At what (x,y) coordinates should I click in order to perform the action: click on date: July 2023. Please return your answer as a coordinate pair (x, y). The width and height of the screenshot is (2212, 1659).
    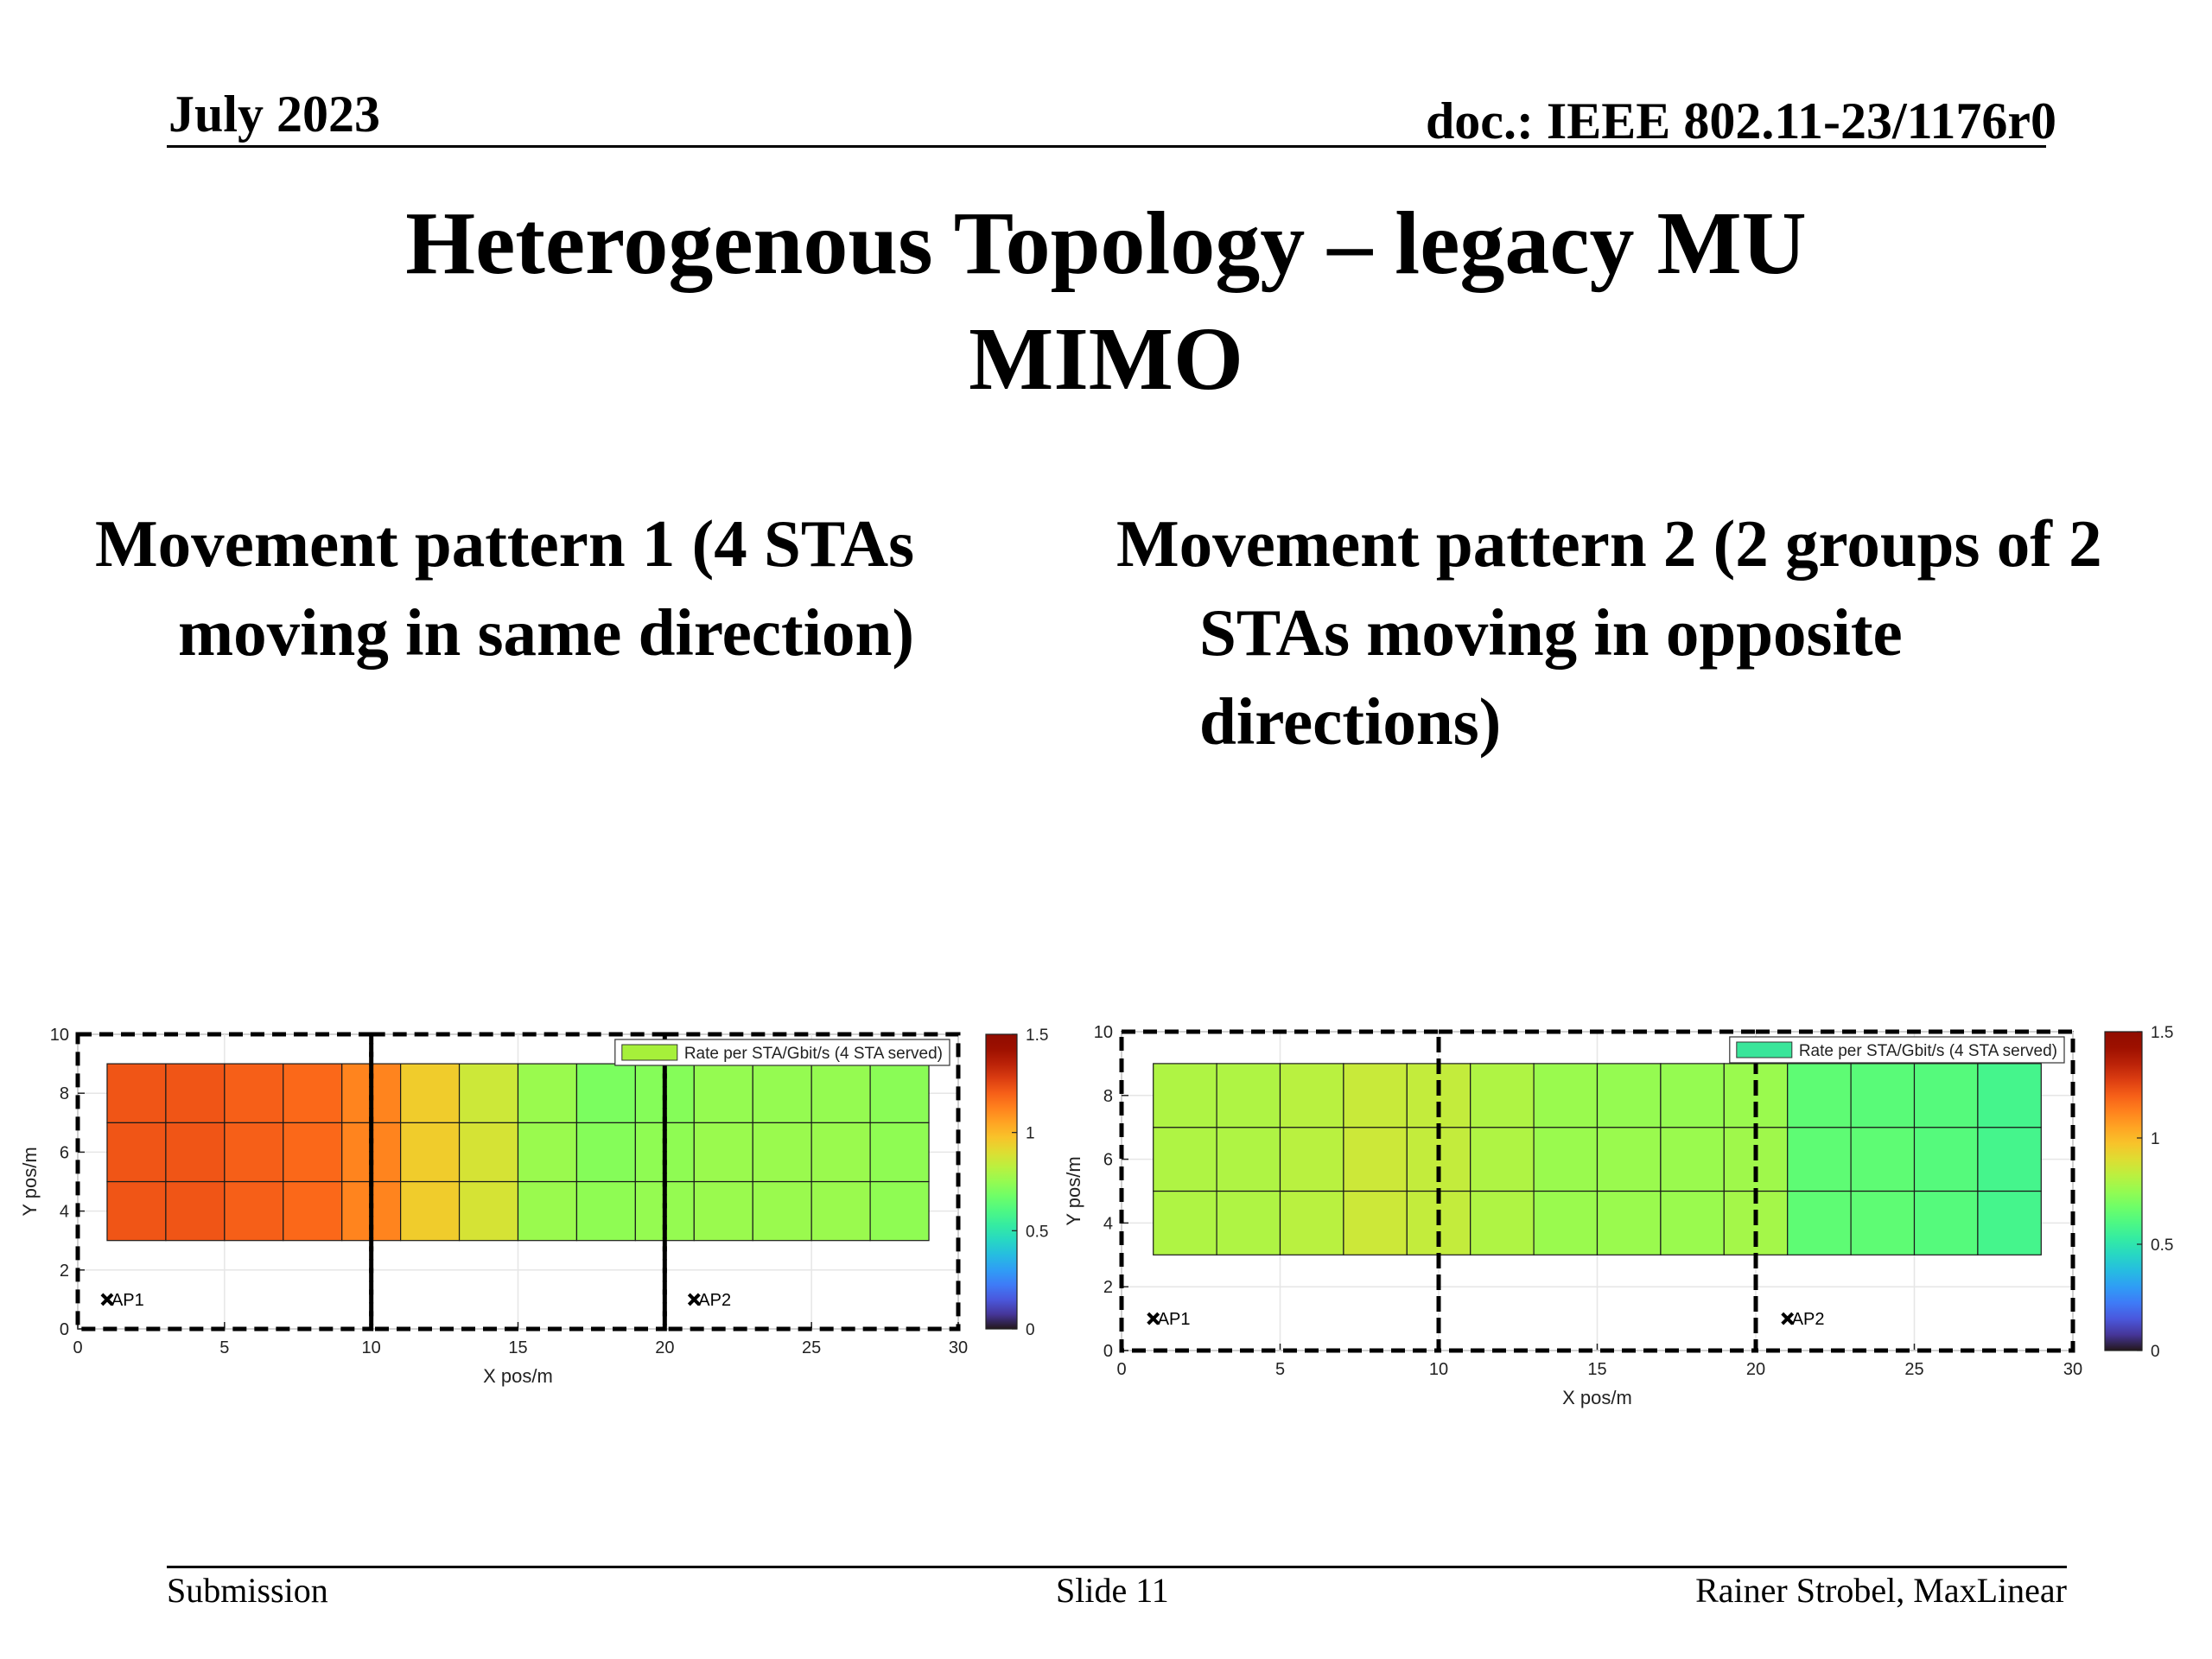
    Looking at the image, I should click on (274, 114).